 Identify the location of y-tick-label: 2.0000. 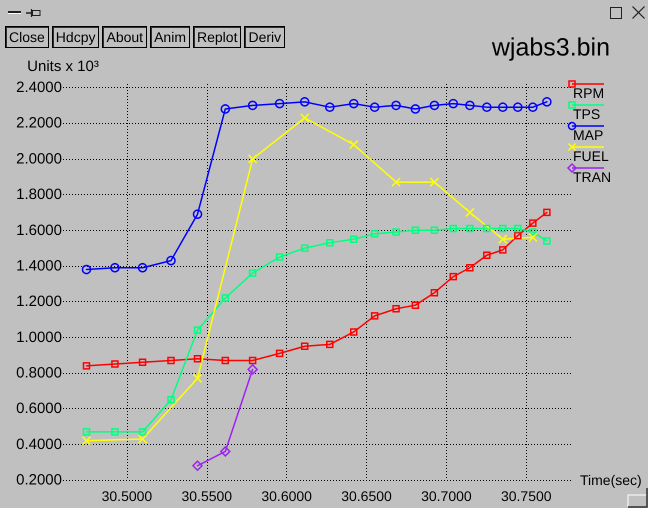
(39, 159).